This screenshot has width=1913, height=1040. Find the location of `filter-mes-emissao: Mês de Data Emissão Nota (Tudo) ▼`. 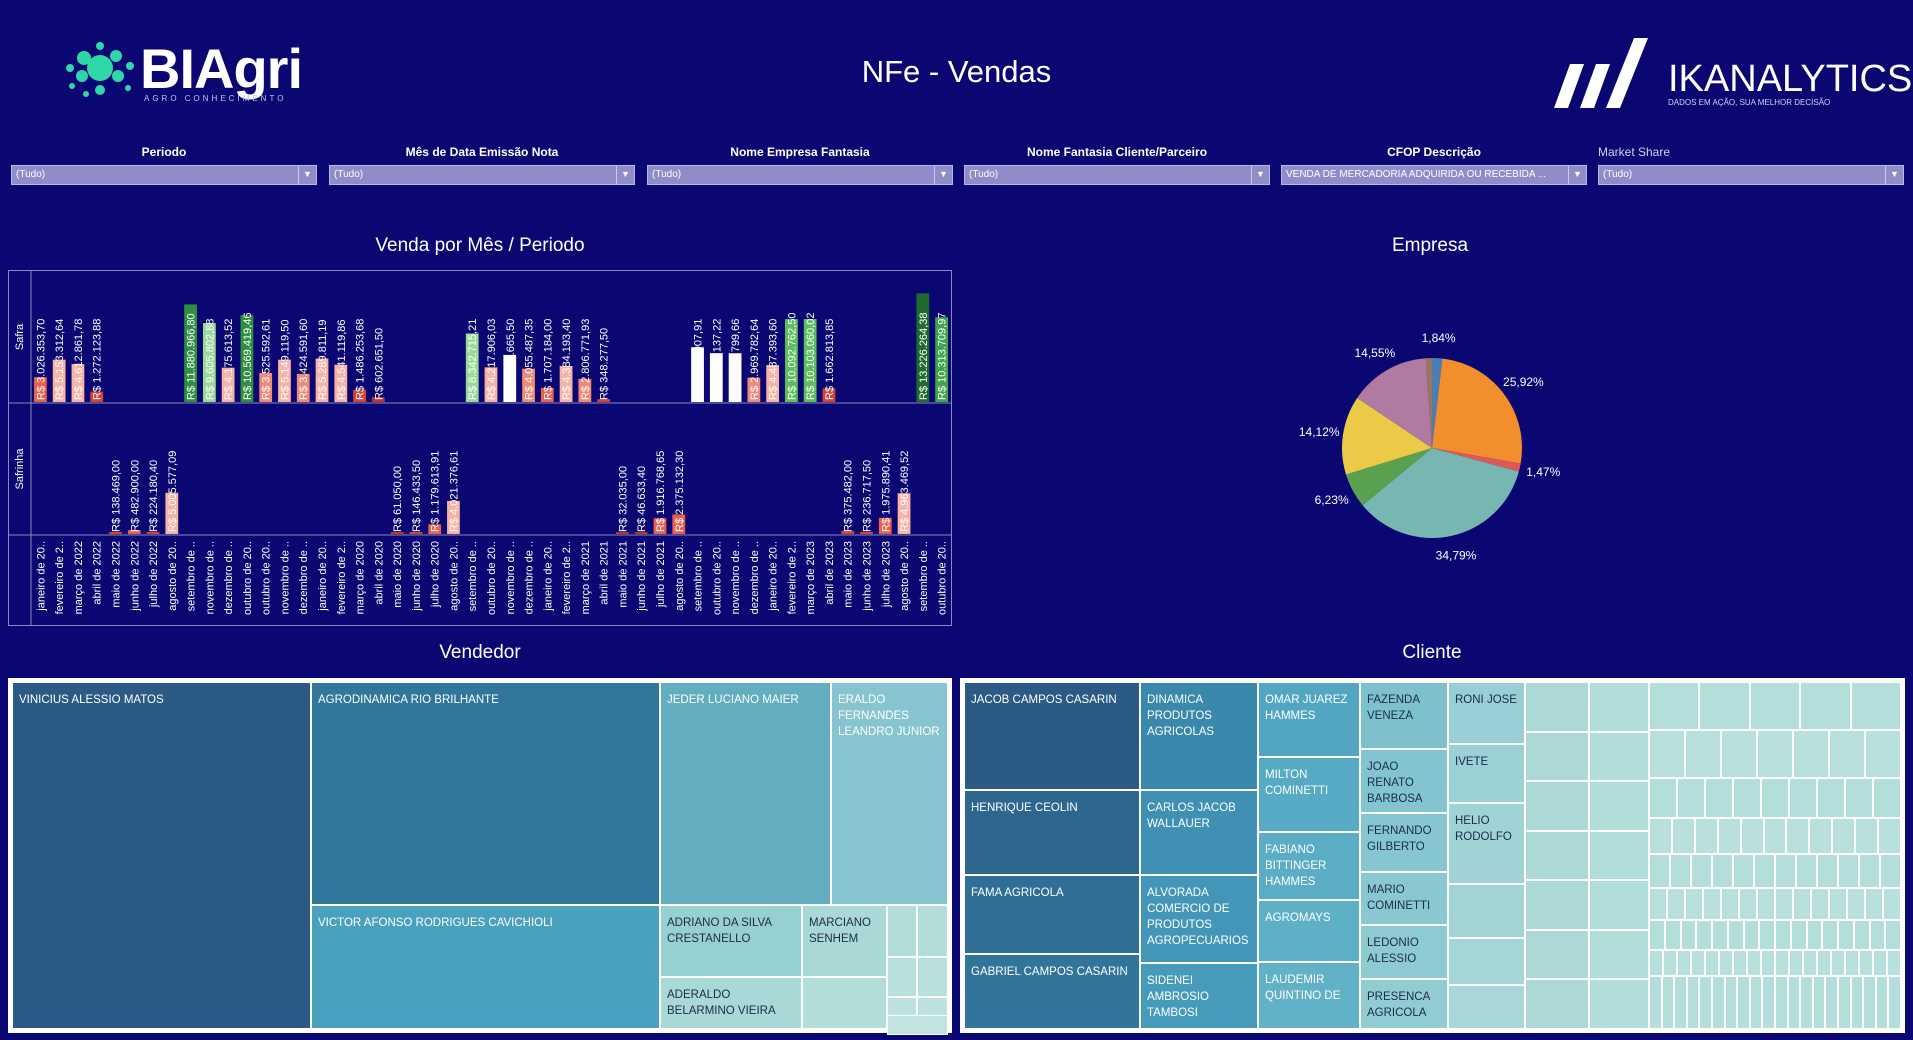

filter-mes-emissao: Mês de Data Emissão Nota (Tudo) ▼ is located at coordinates (482, 165).